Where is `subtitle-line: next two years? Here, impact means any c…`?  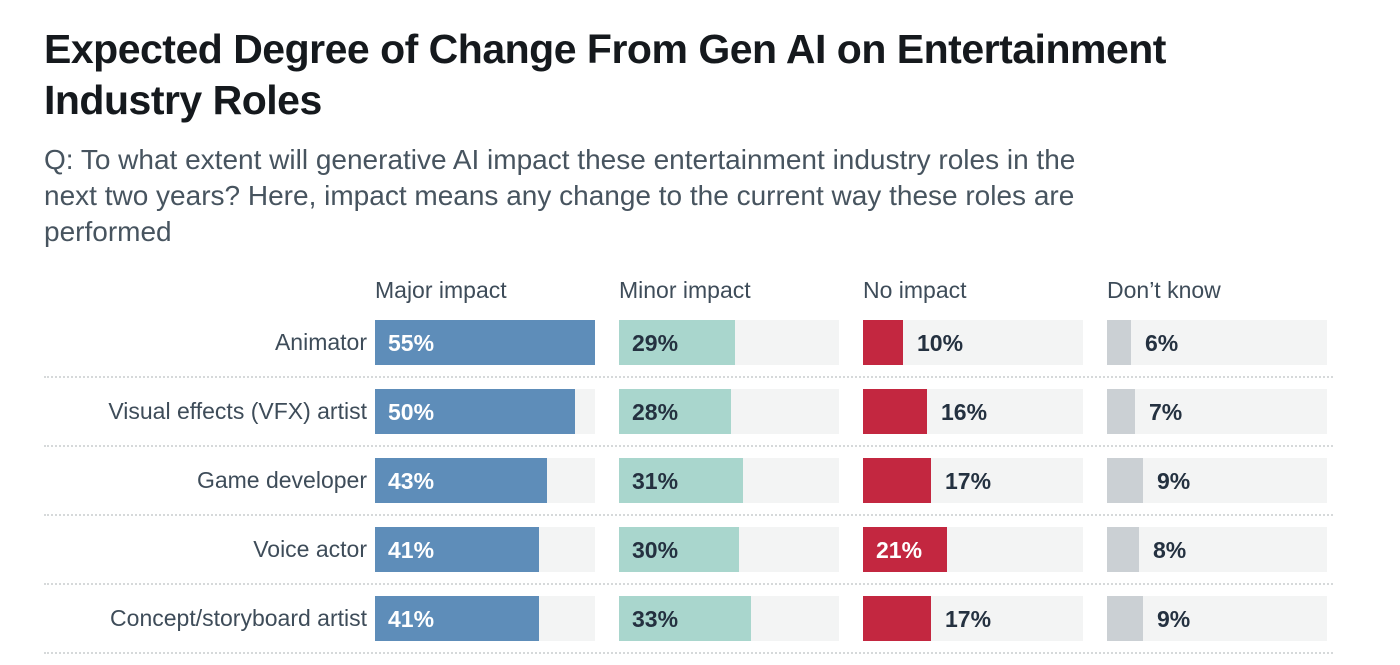
subtitle-line: next two years? Here, impact means any c… is located at coordinates (559, 195).